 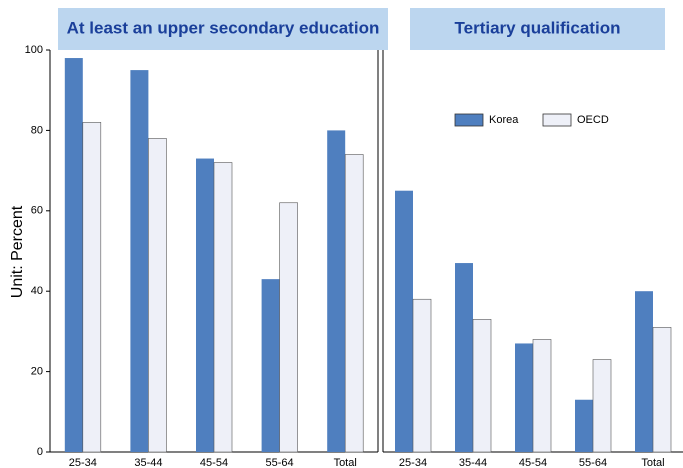 I want to click on y-tick-label: 20, so click(x=37, y=372).